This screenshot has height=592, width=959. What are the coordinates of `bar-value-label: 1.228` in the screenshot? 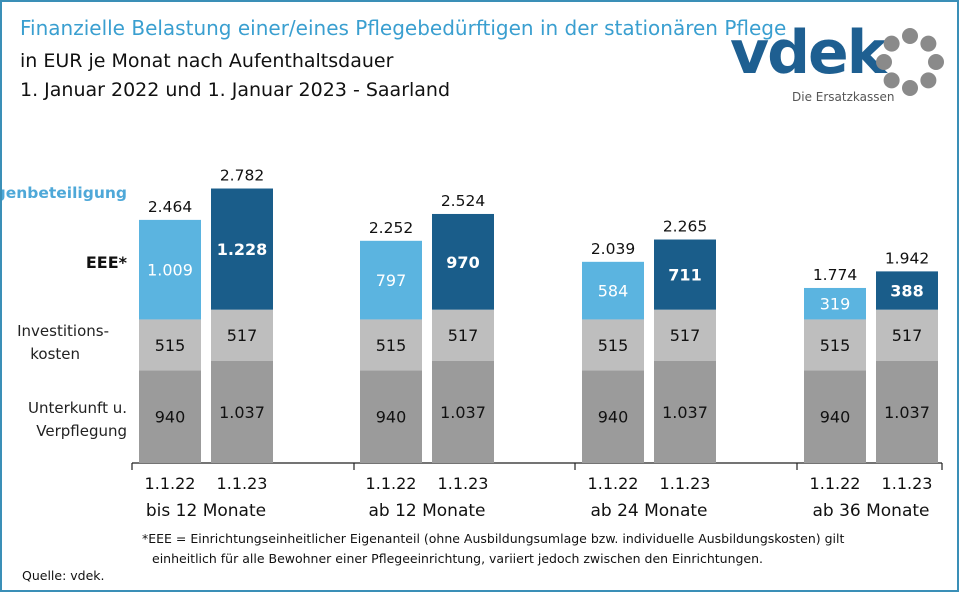 It's located at (242, 249).